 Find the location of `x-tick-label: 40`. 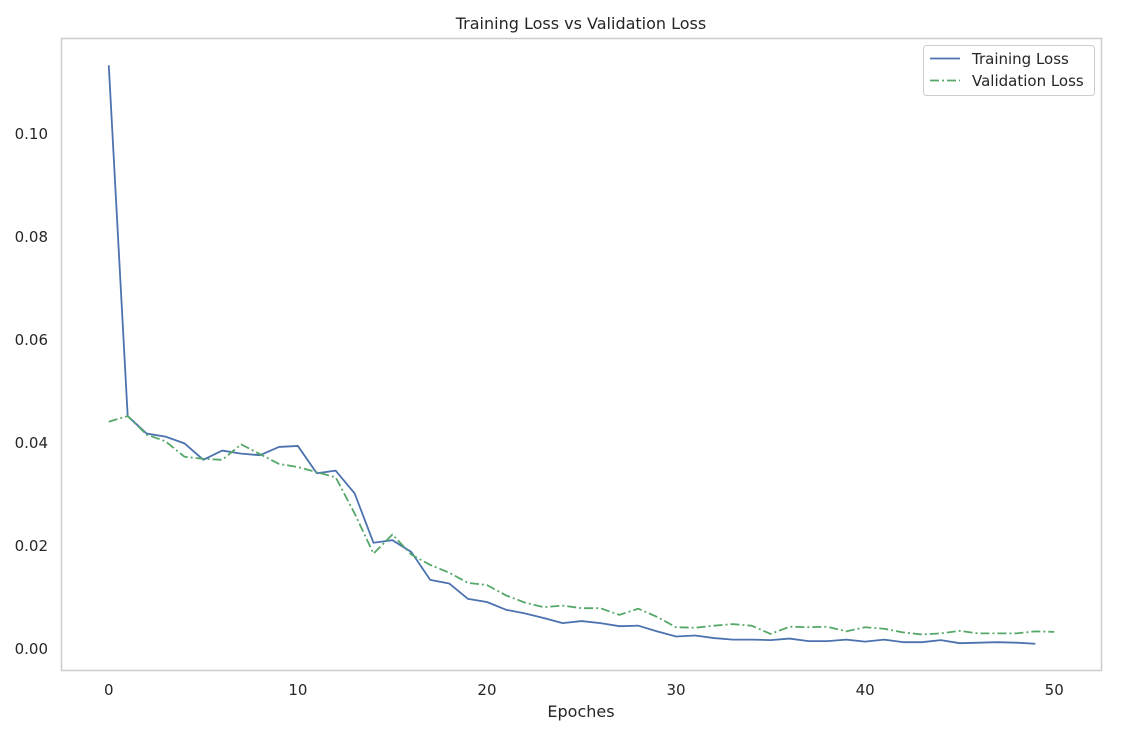

x-tick-label: 40 is located at coordinates (865, 690).